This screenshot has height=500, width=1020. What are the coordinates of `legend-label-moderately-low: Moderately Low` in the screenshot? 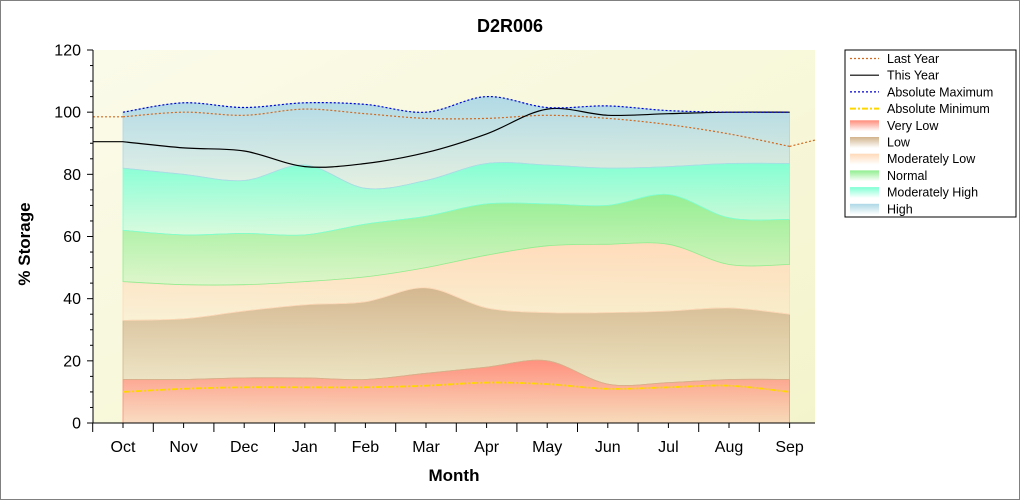 It's located at (931, 159).